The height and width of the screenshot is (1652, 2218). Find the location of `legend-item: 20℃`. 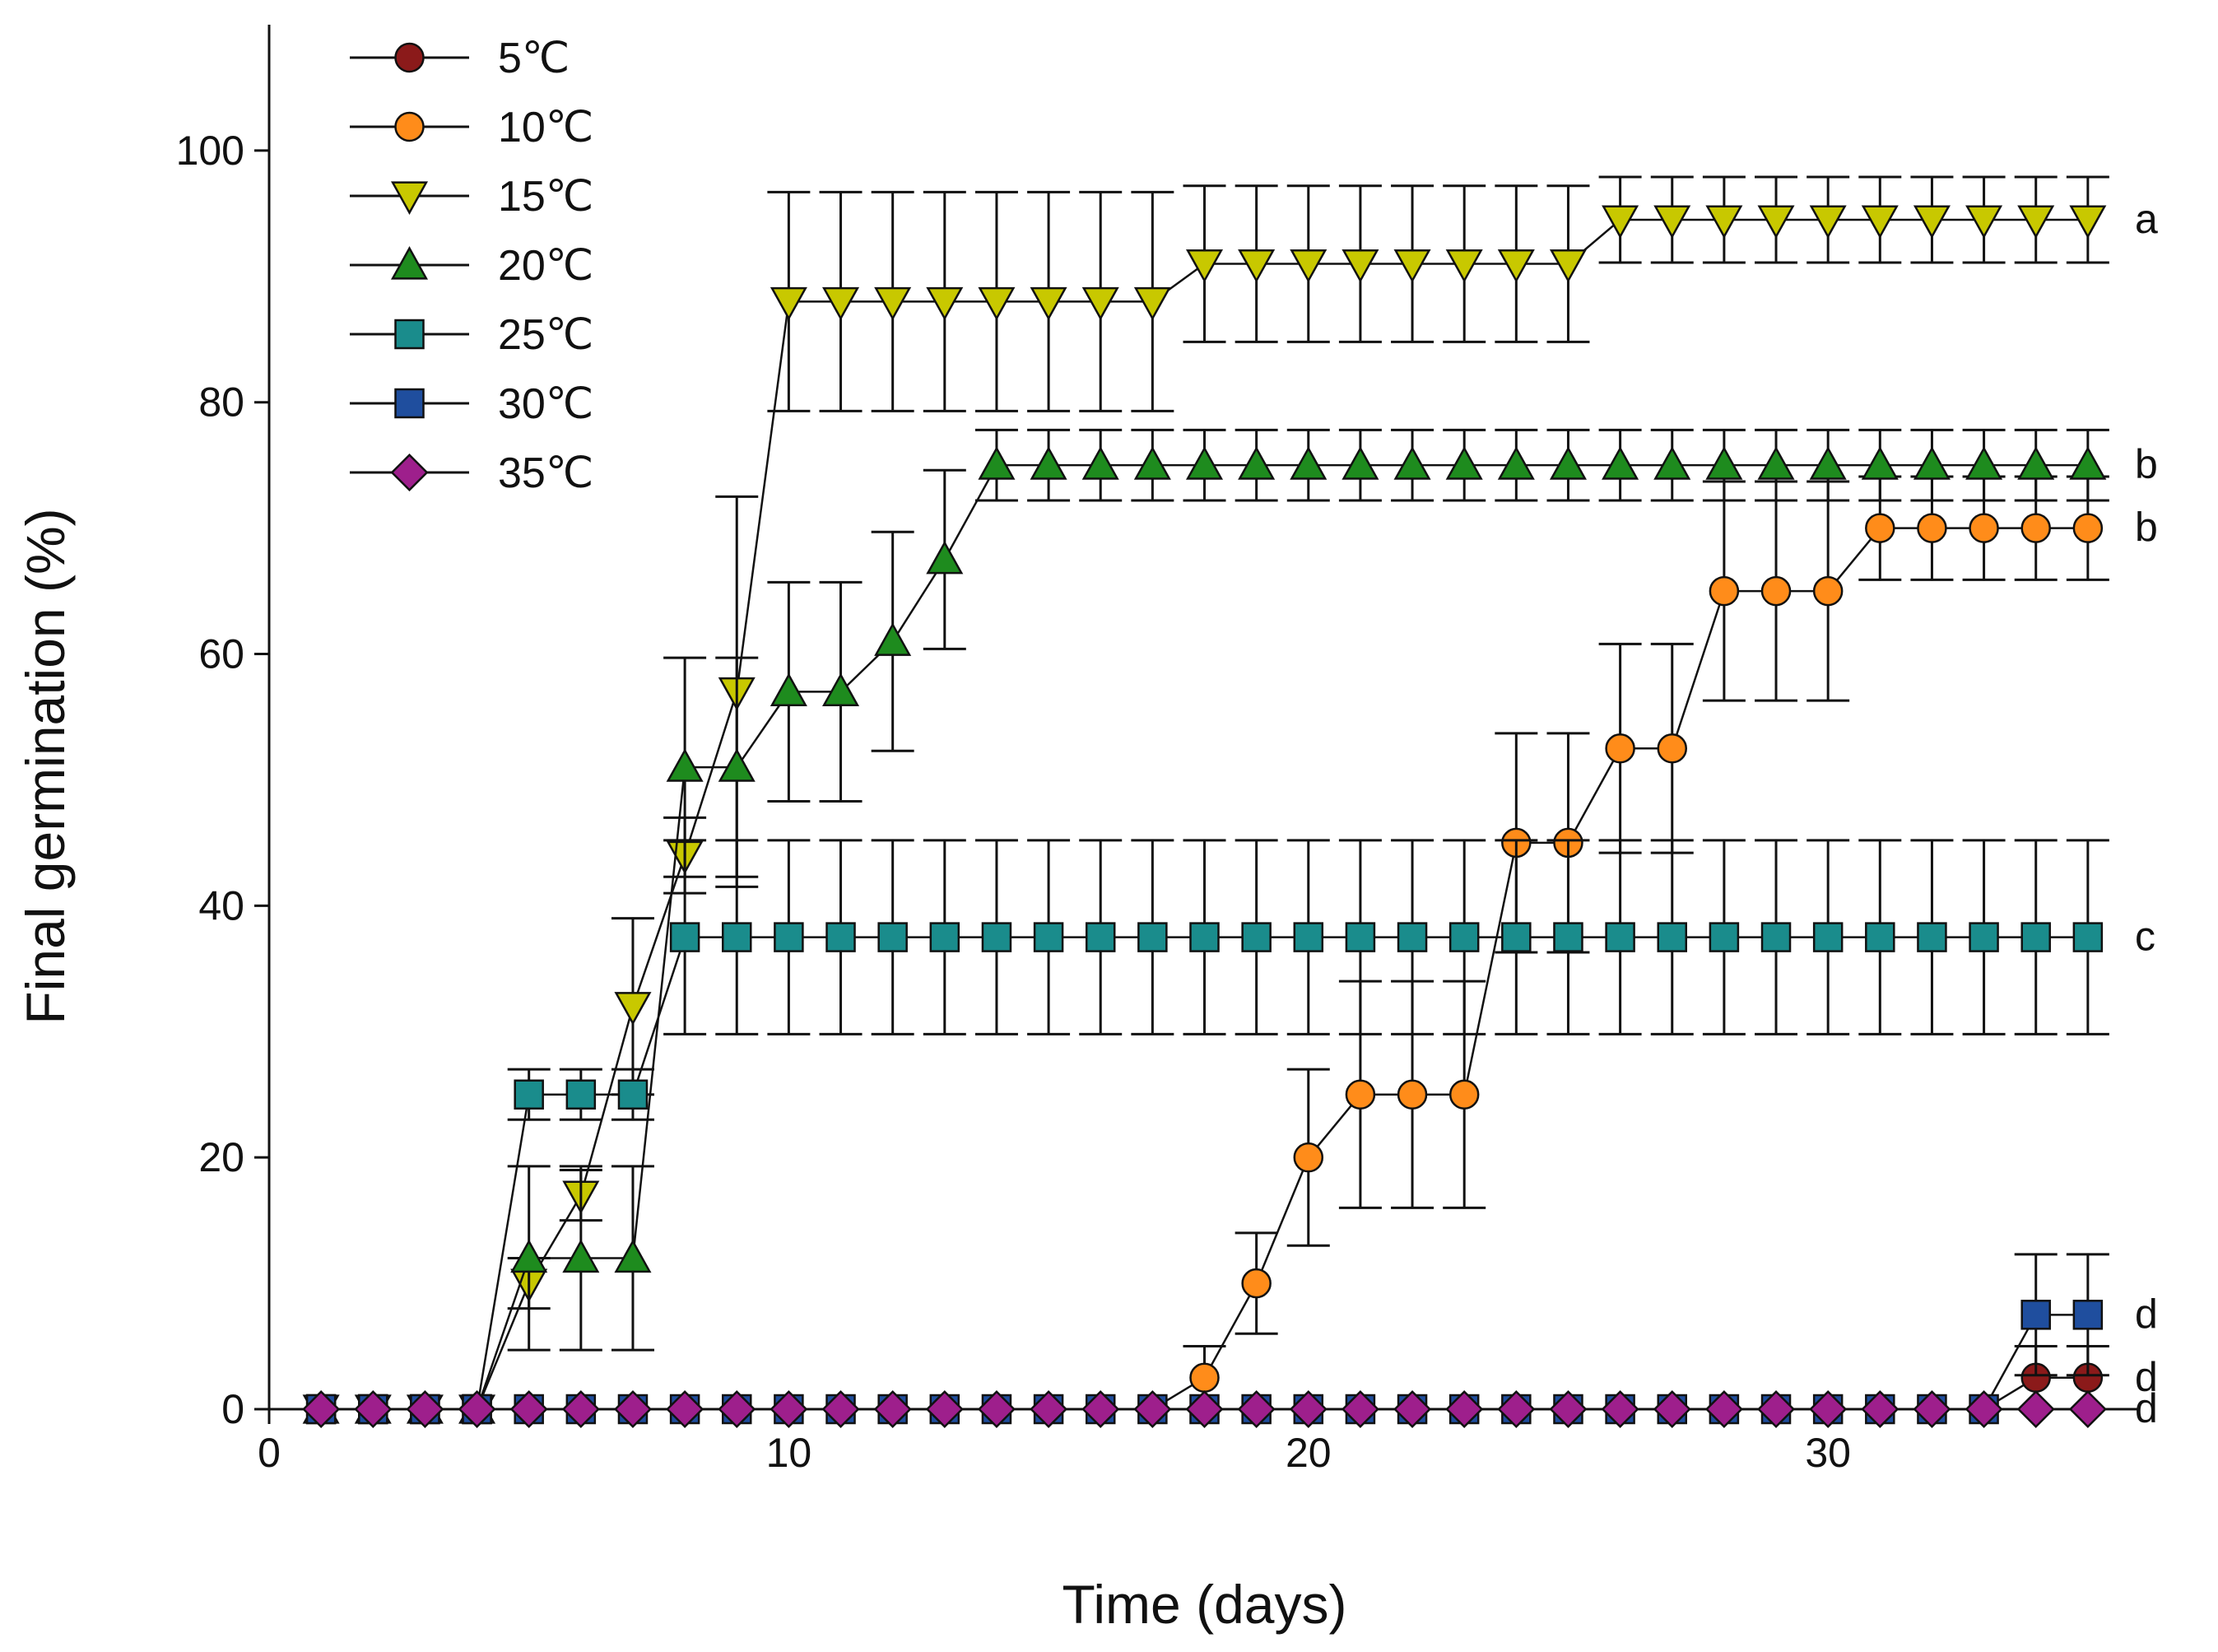

legend-item: 20℃ is located at coordinates (471, 266).